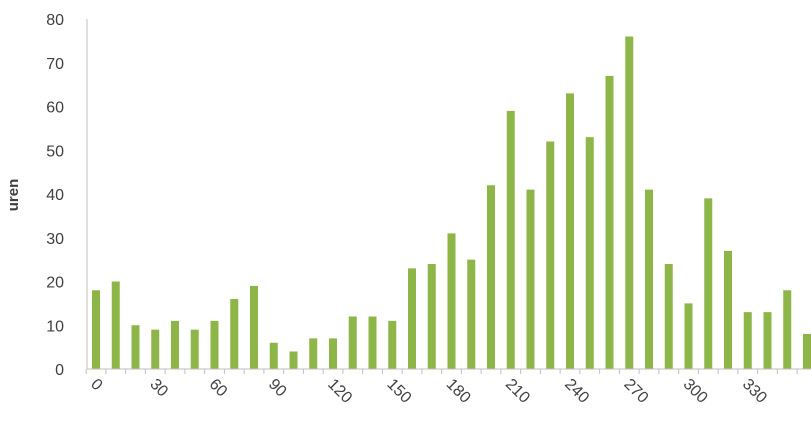 The image size is (811, 427). What do you see at coordinates (67, 195) in the screenshot?
I see `y-axis: 0 10 20 30 40 50 60 70 80` at bounding box center [67, 195].